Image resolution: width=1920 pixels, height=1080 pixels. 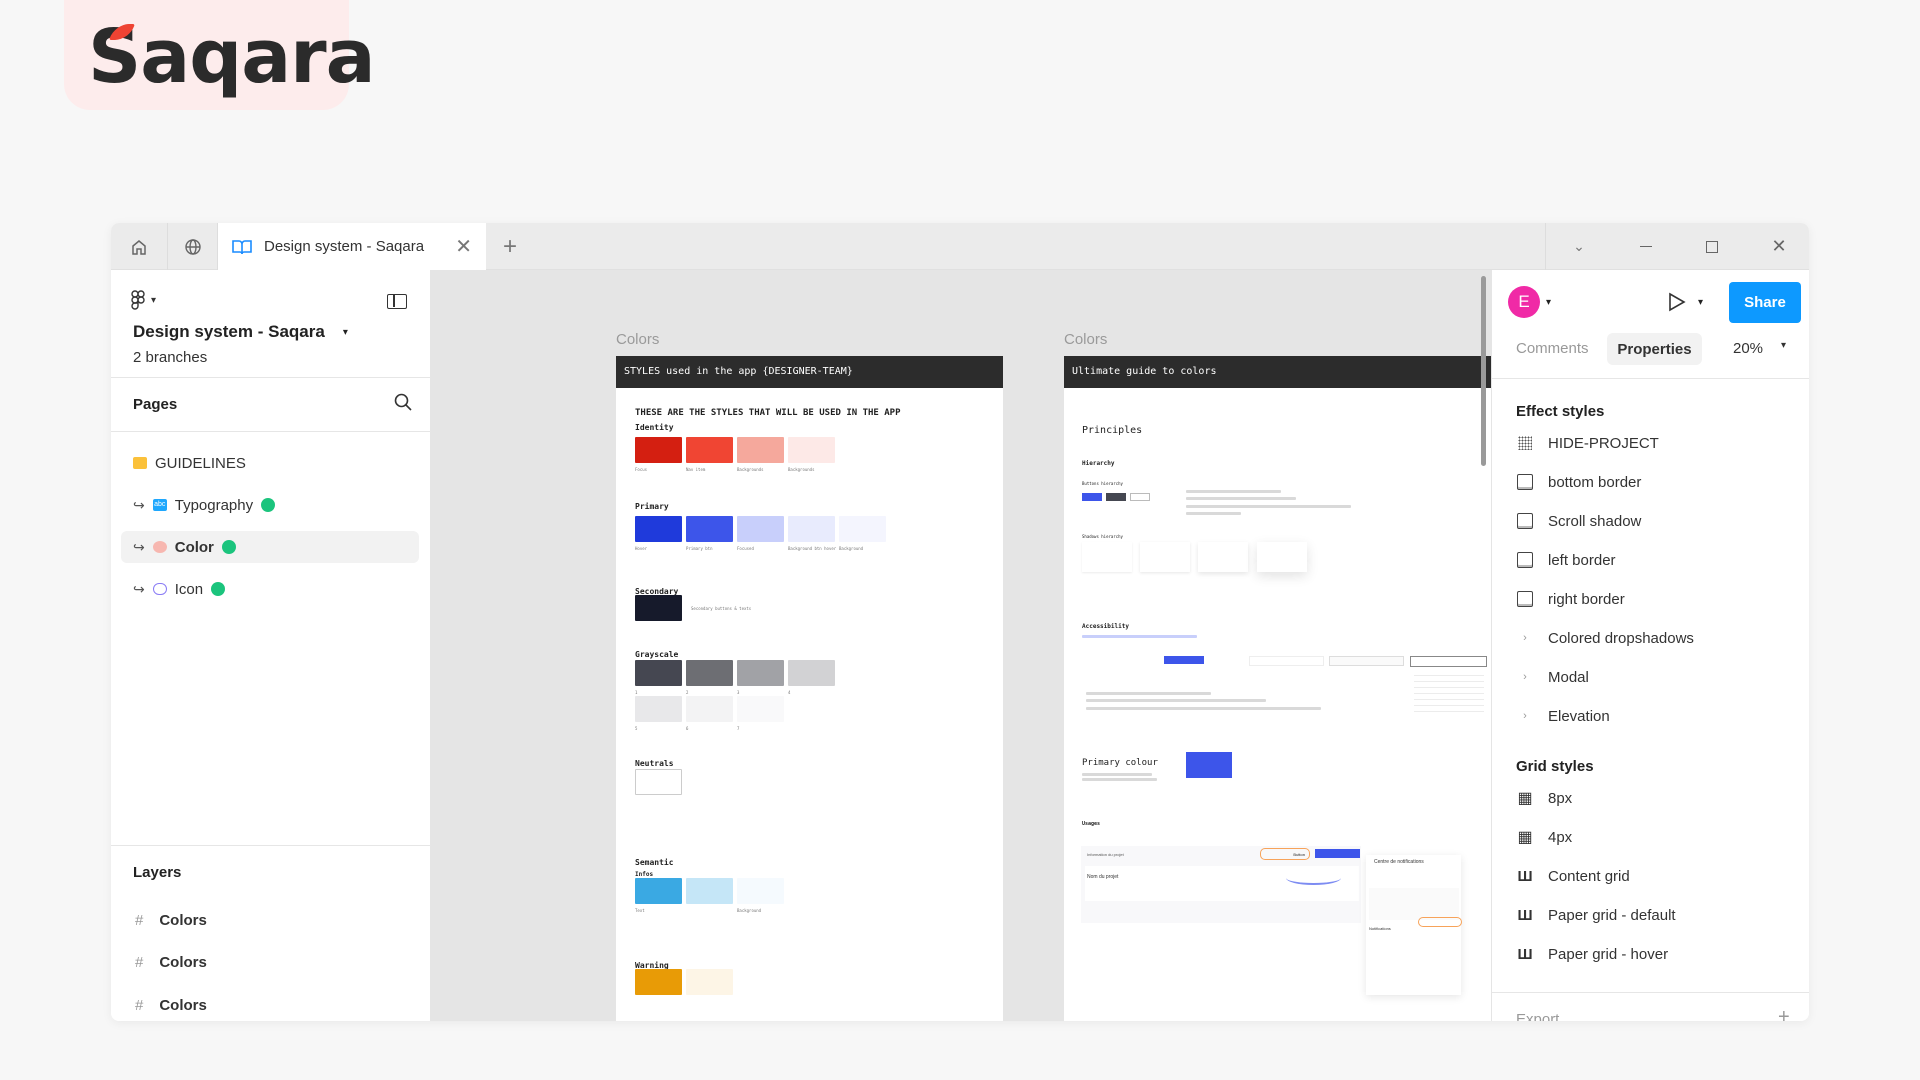 What do you see at coordinates (270, 589) in the screenshot?
I see `page-item: ↪ Icon` at bounding box center [270, 589].